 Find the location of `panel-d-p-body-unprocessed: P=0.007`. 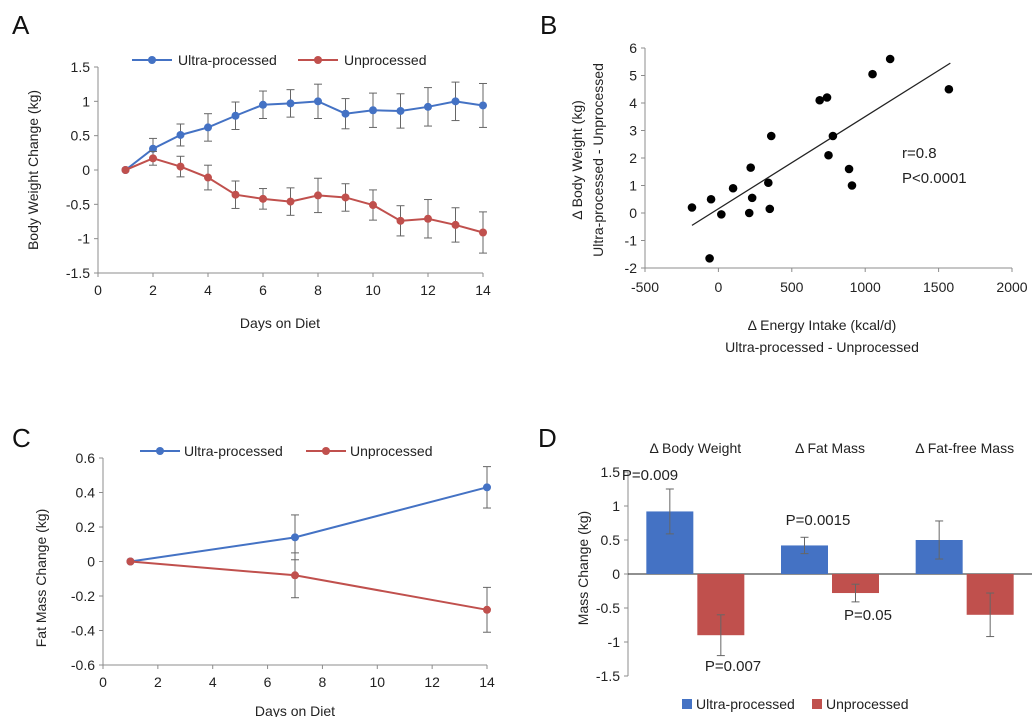

panel-d-p-body-unprocessed: P=0.007 is located at coordinates (733, 666).